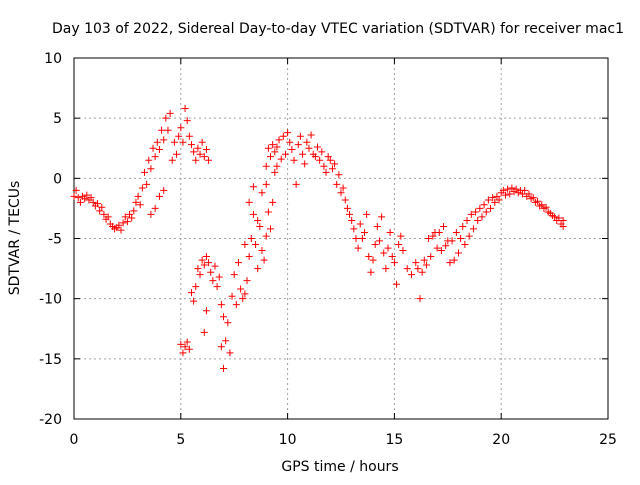  I want to click on x-axis-label: GPS time / hours, so click(339, 467).